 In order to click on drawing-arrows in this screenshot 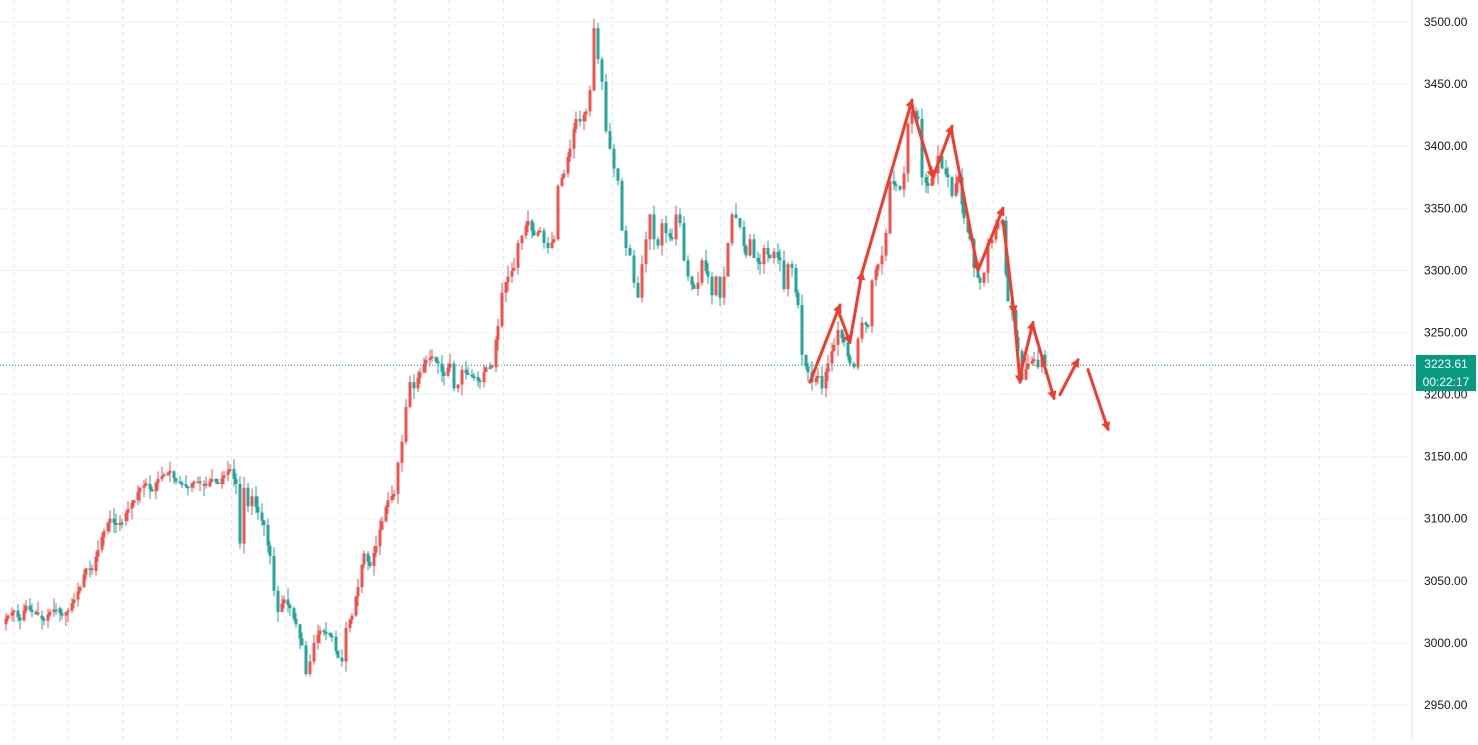, I will do `click(959, 265)`.